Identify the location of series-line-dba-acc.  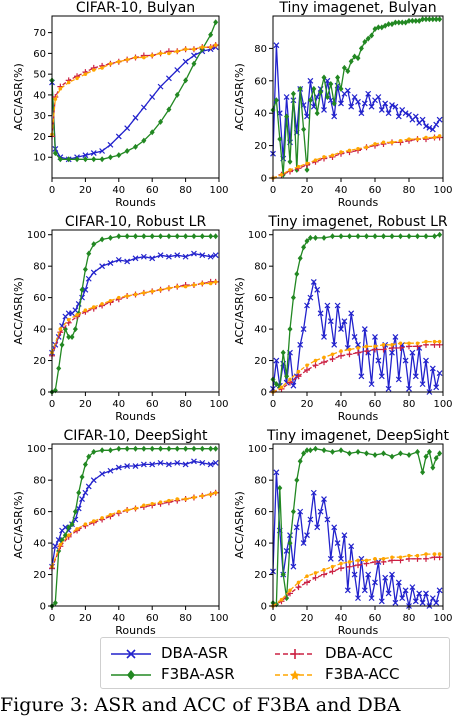
(133, 90).